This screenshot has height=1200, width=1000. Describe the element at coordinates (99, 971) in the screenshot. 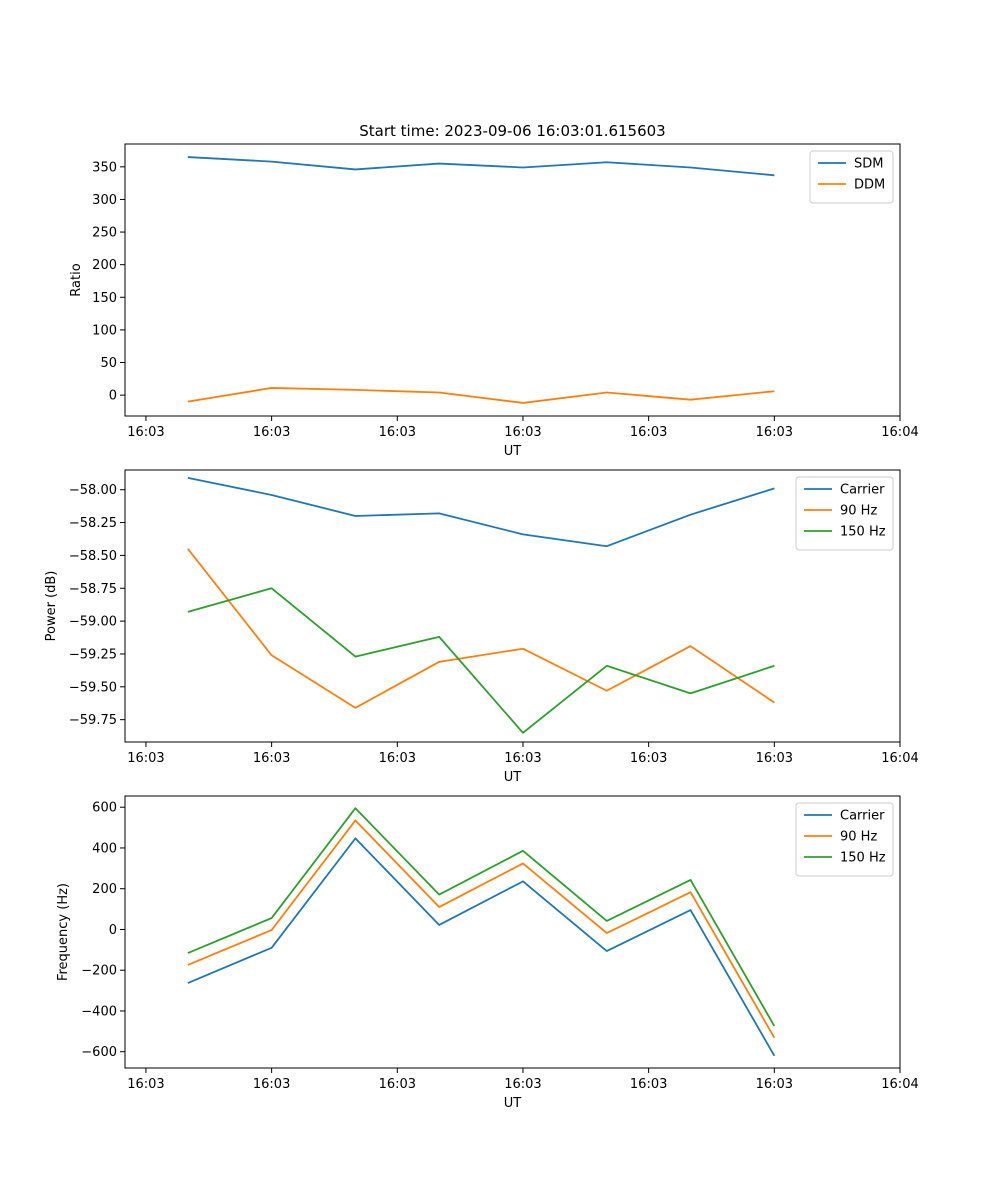

I see `frequency-y-tick-label: −200` at that location.